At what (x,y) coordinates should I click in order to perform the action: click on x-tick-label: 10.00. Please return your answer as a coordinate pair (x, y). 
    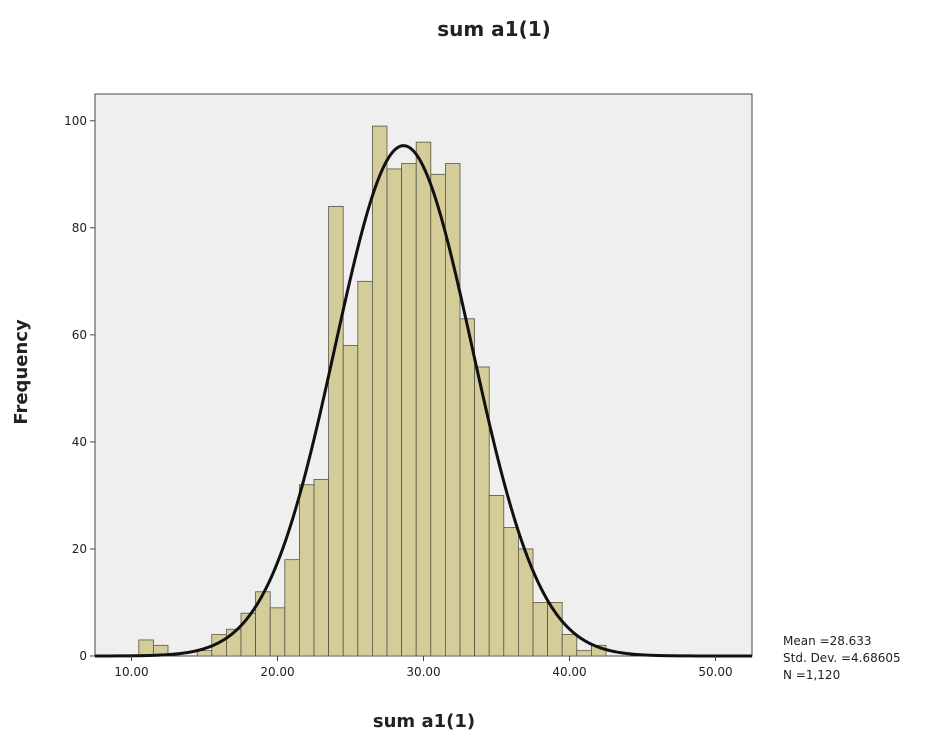
    Looking at the image, I should click on (131, 672).